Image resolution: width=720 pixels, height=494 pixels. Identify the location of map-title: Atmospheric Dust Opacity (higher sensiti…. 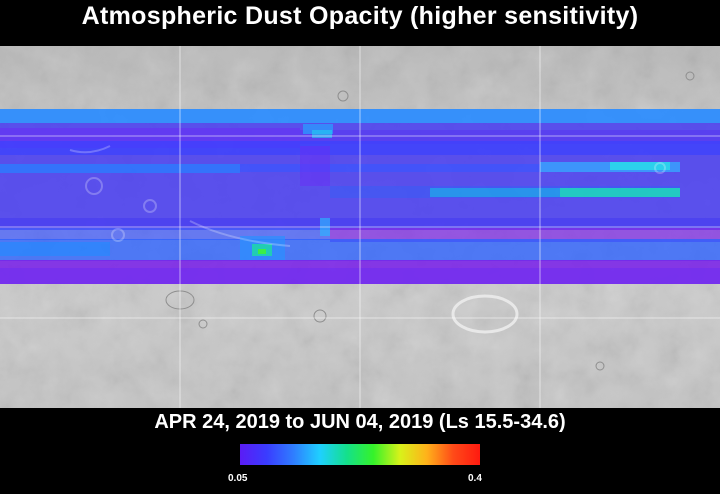
(360, 16).